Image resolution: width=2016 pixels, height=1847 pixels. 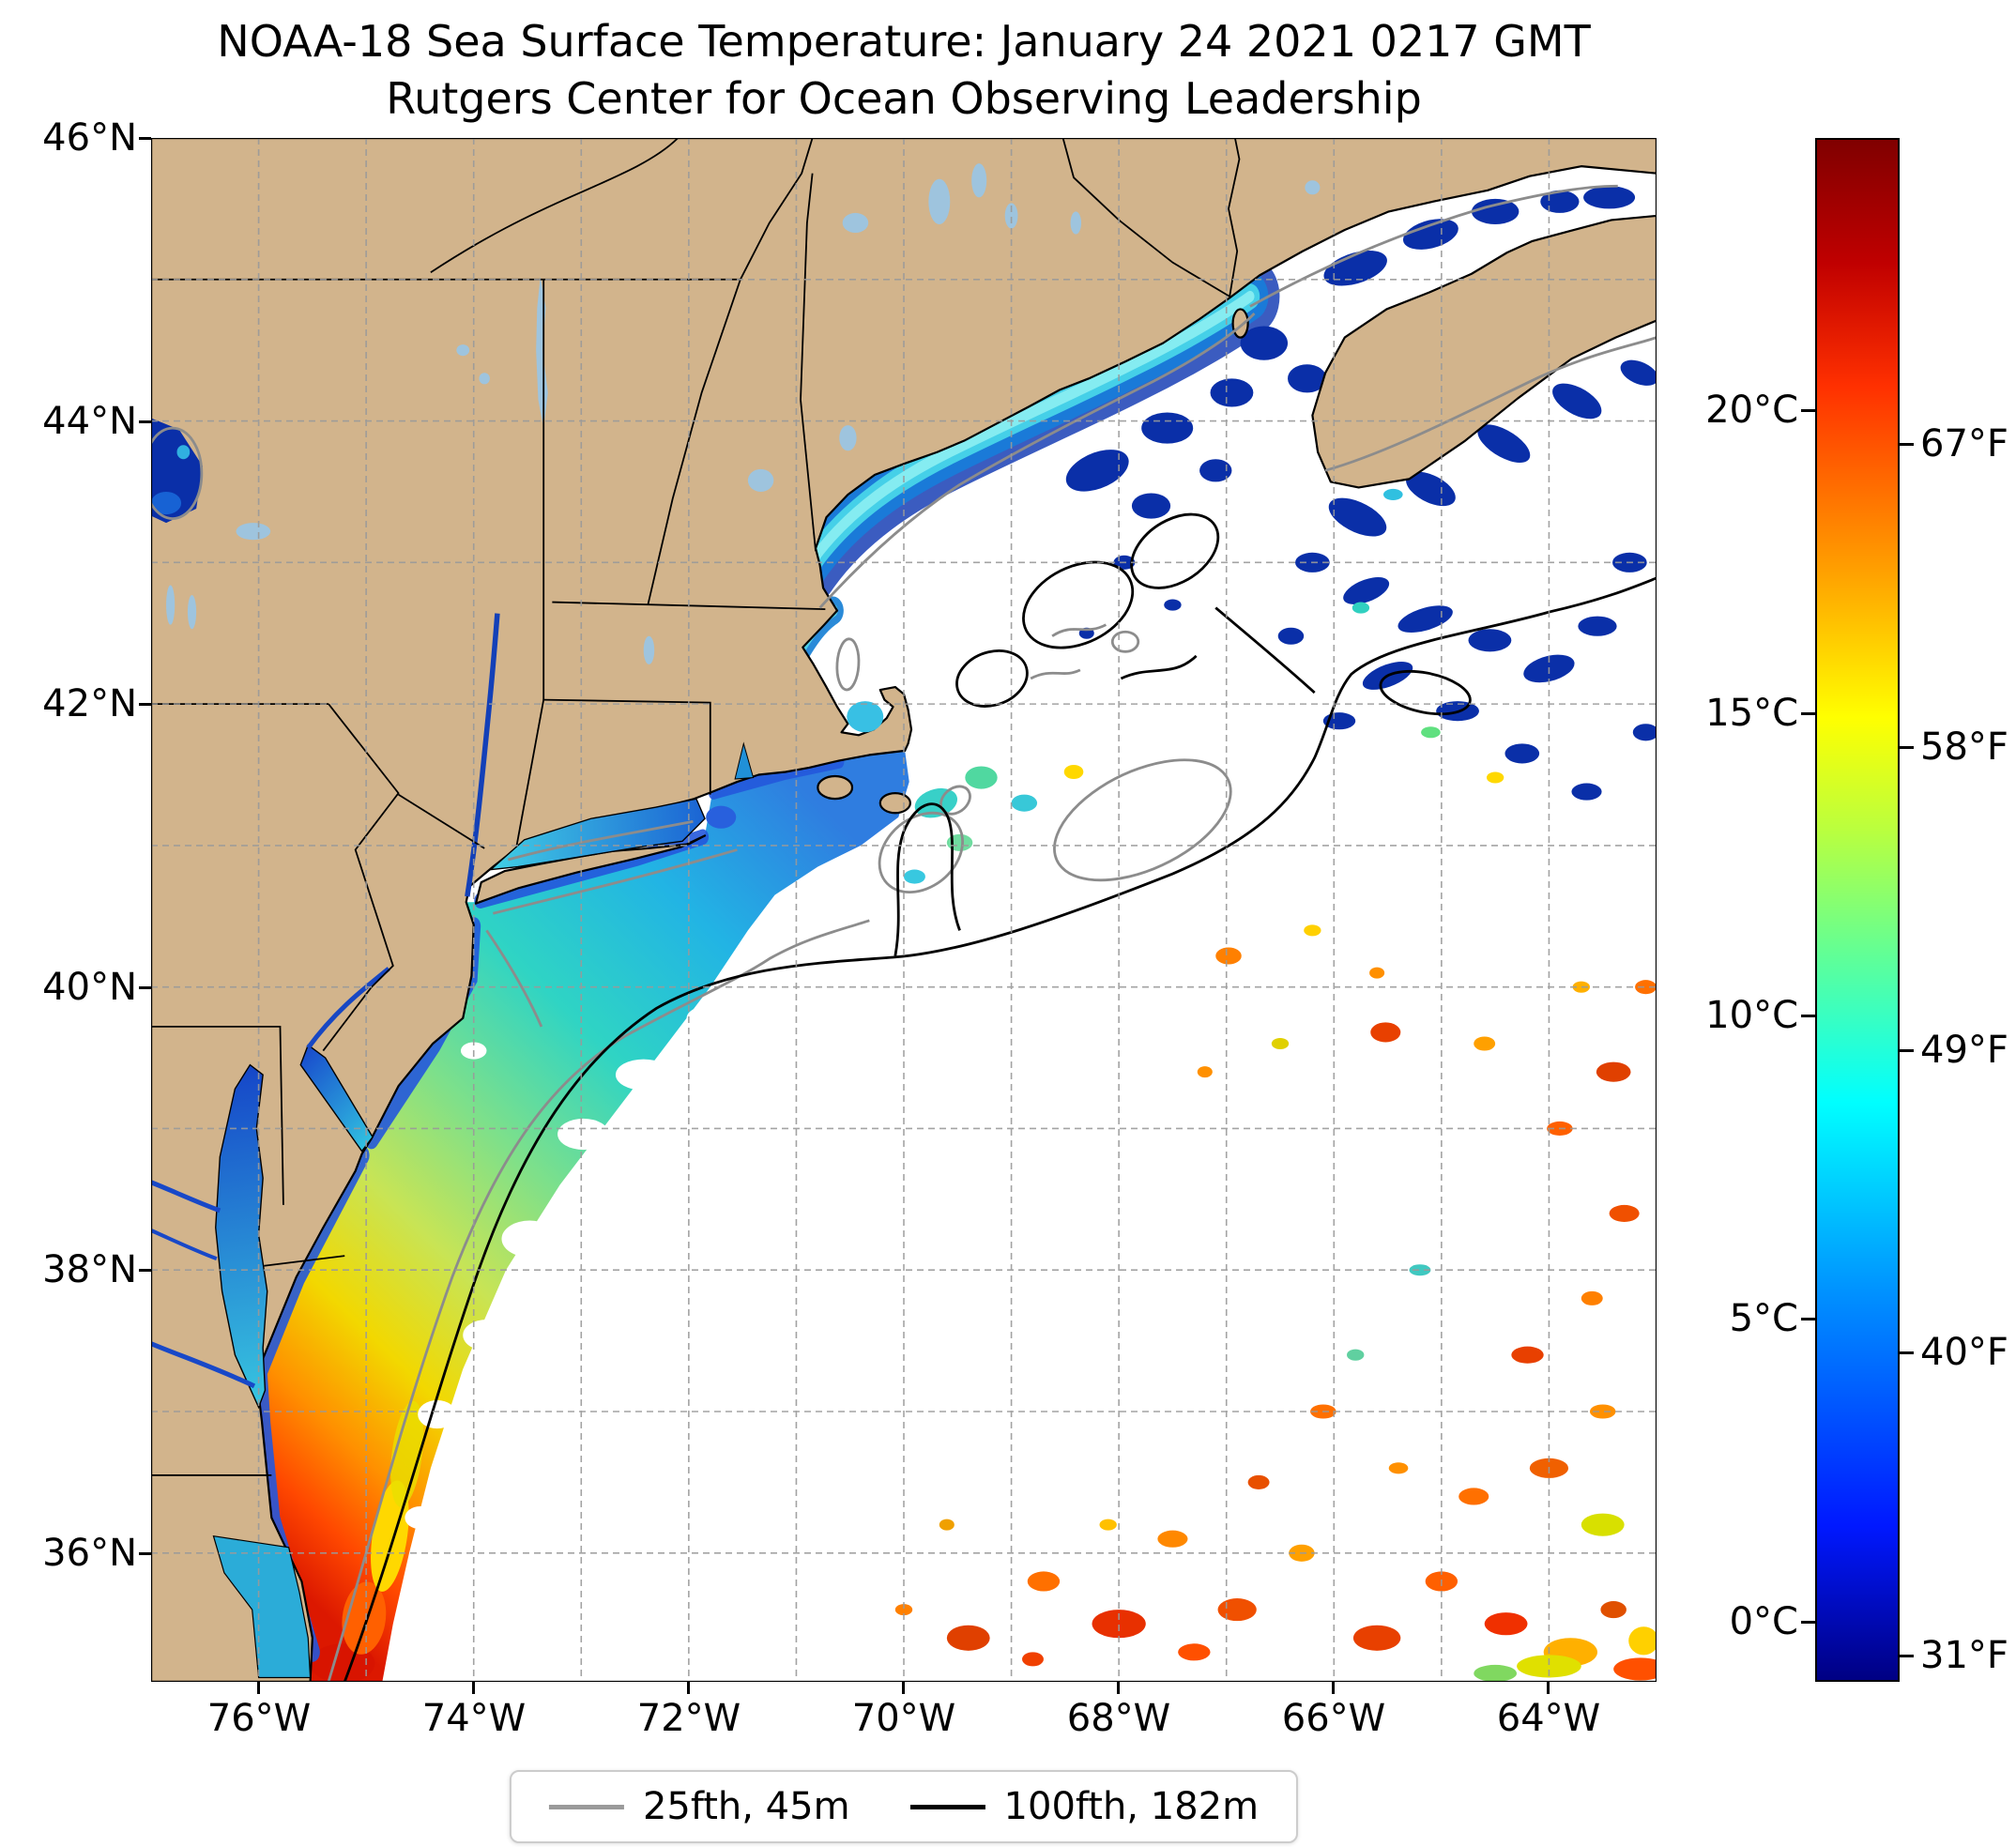 What do you see at coordinates (261, 1607) in the screenshot?
I see `albemarle-pamlico-sounds` at bounding box center [261, 1607].